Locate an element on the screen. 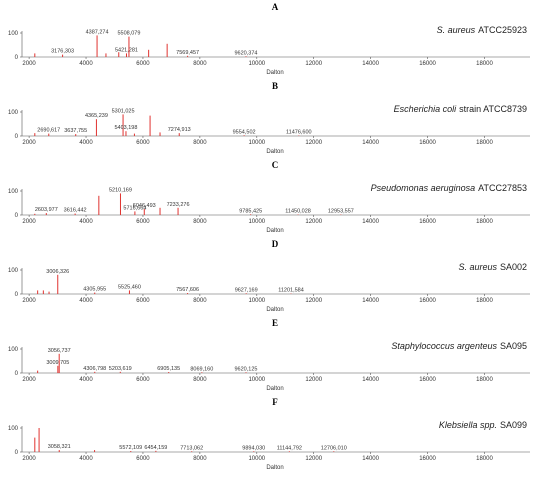 The width and height of the screenshot is (550, 484). species: Pseudomonas aeruginosa is located at coordinates (423, 188).